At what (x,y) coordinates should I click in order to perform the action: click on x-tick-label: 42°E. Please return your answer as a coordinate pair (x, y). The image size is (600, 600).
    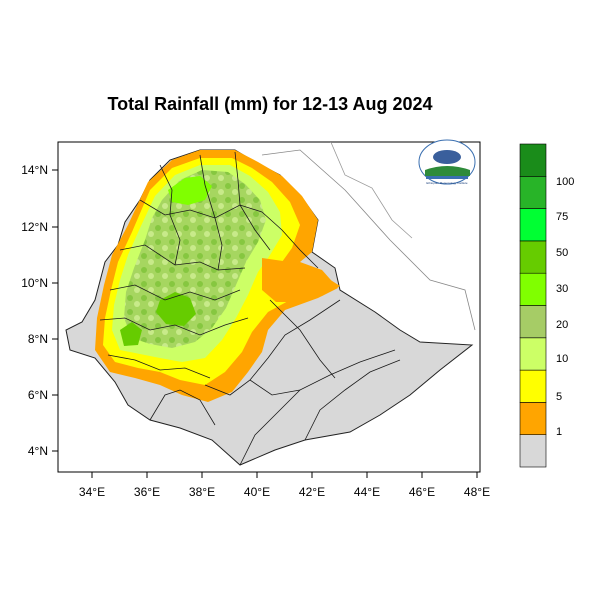
    Looking at the image, I should click on (312, 492).